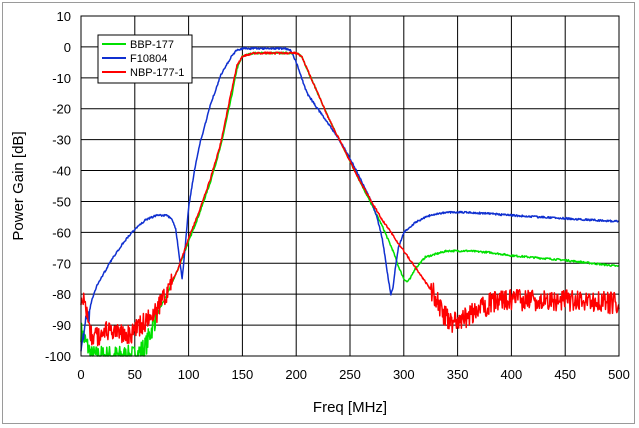  Describe the element at coordinates (61, 201) in the screenshot. I see `y-tick-label: -50` at that location.